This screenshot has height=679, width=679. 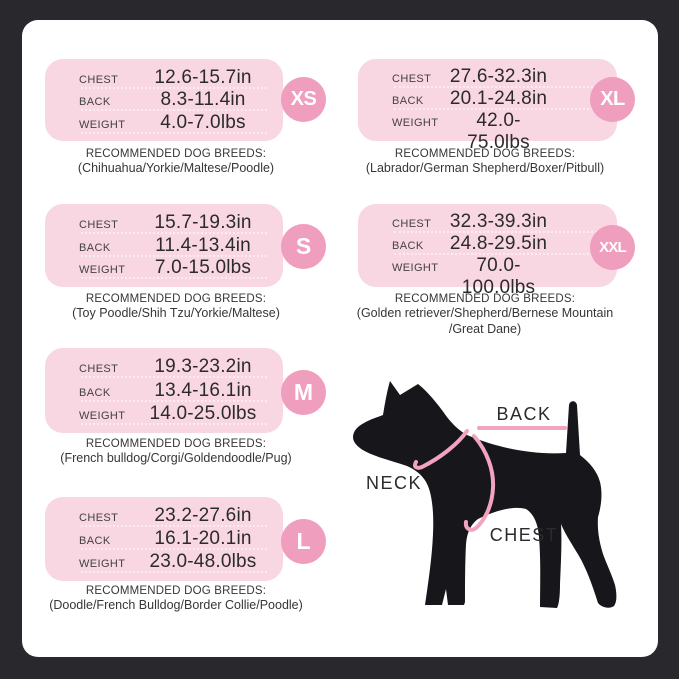 I want to click on back-row: BACK 13.4-16.1in, so click(x=175, y=391).